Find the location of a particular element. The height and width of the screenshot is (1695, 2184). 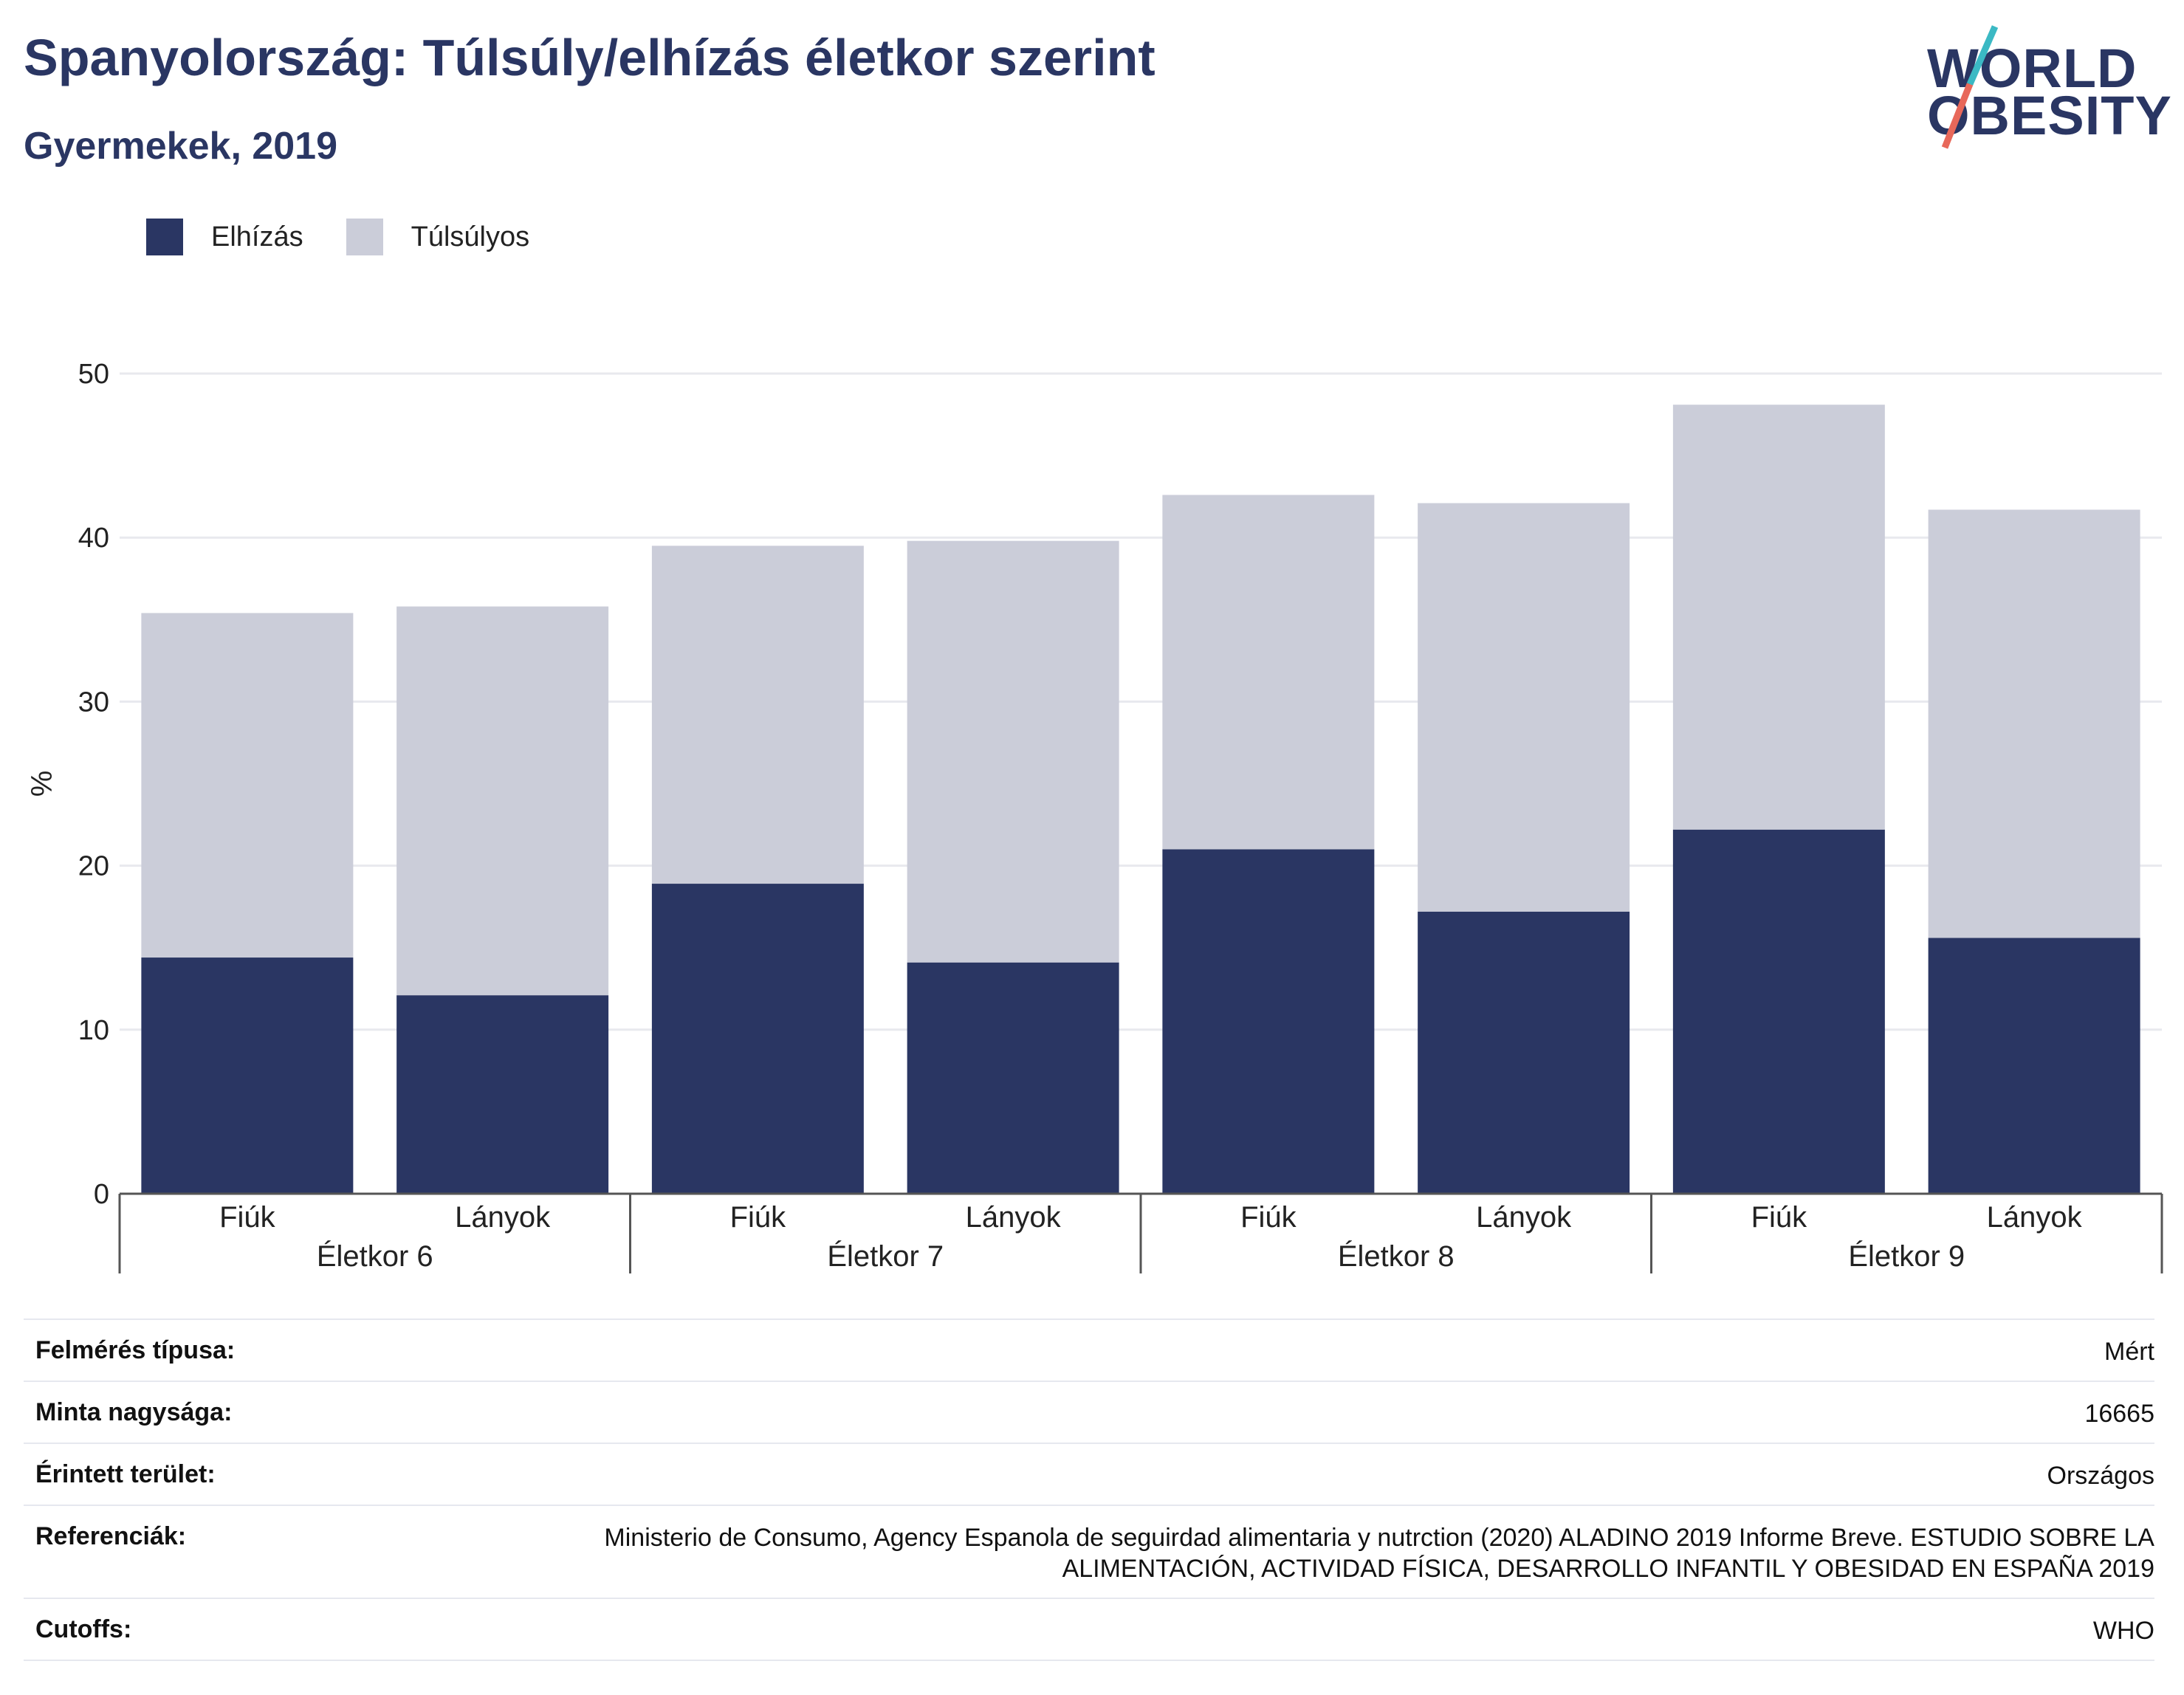

legend-label-overweight: Túlsúlyos is located at coordinates (470, 237).